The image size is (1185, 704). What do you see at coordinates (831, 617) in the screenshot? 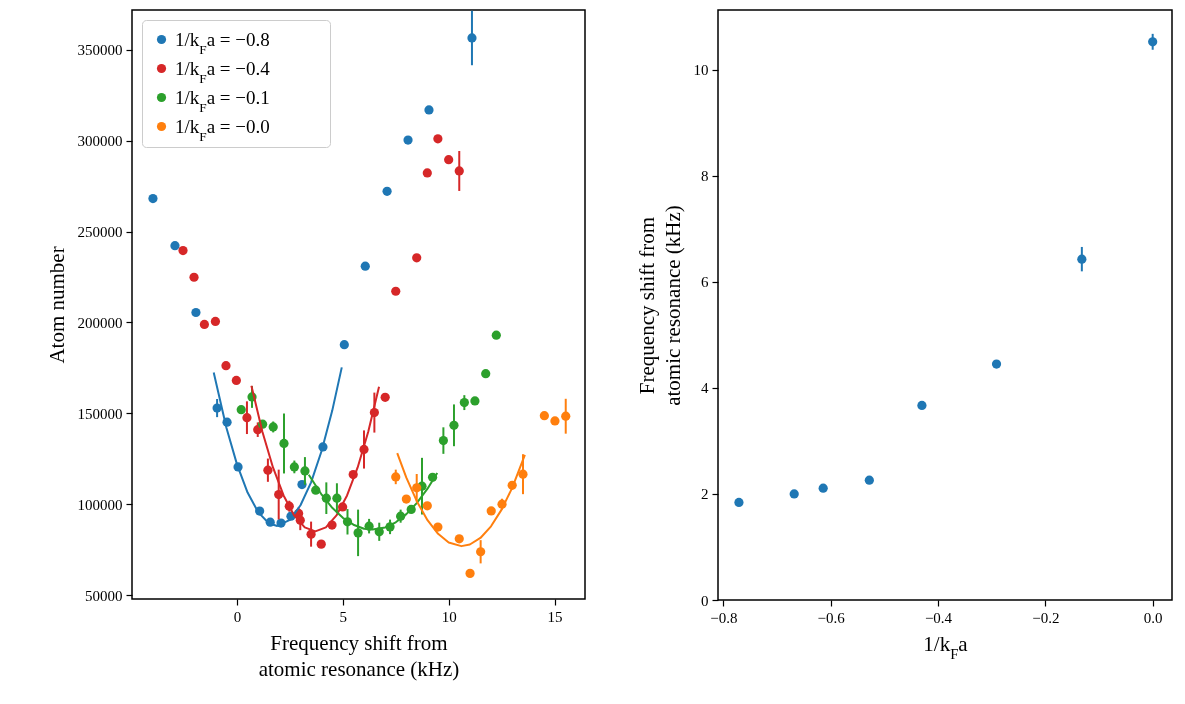
I see `x-tick-label: −0.6` at bounding box center [831, 617].